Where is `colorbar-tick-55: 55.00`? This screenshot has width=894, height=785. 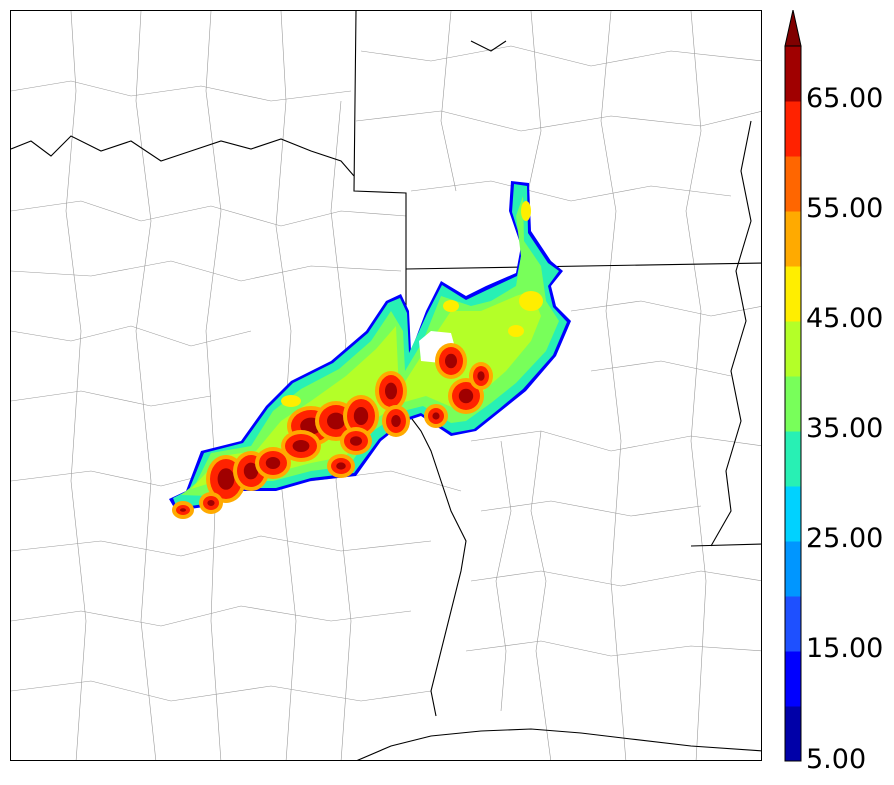 colorbar-tick-55: 55.00 is located at coordinates (845, 208).